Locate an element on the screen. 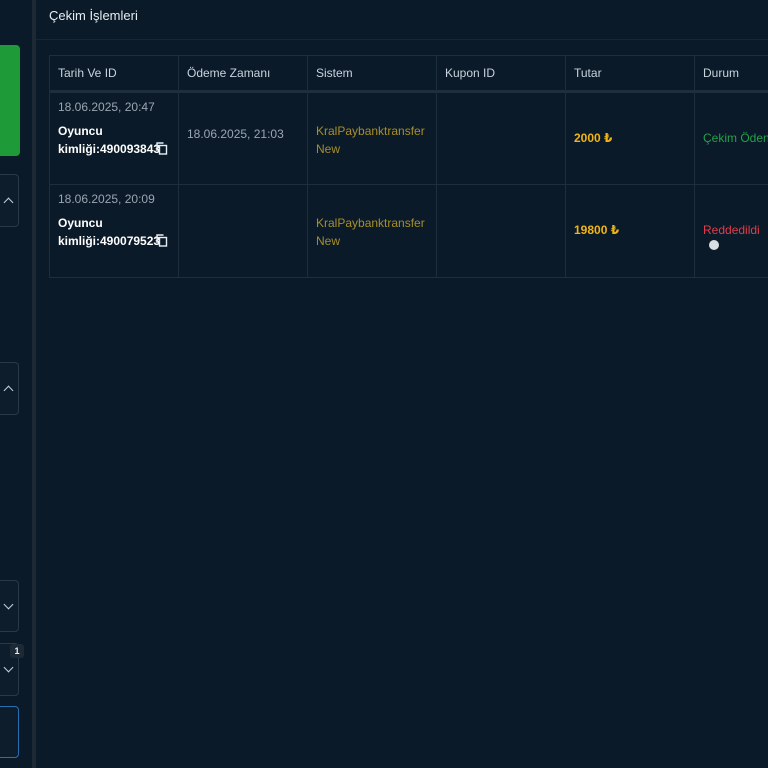 The image size is (768, 768). sidebar-divider is located at coordinates (34, 384).